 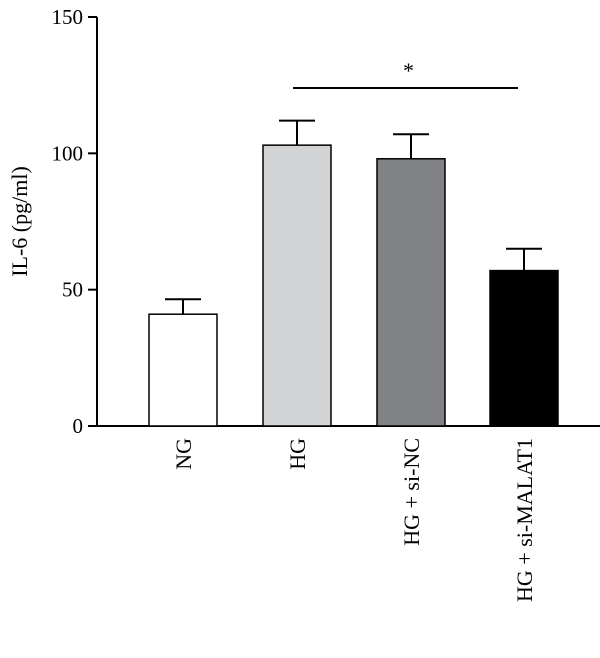 I want to click on y-tick-label-50: 50, so click(x=72, y=290).